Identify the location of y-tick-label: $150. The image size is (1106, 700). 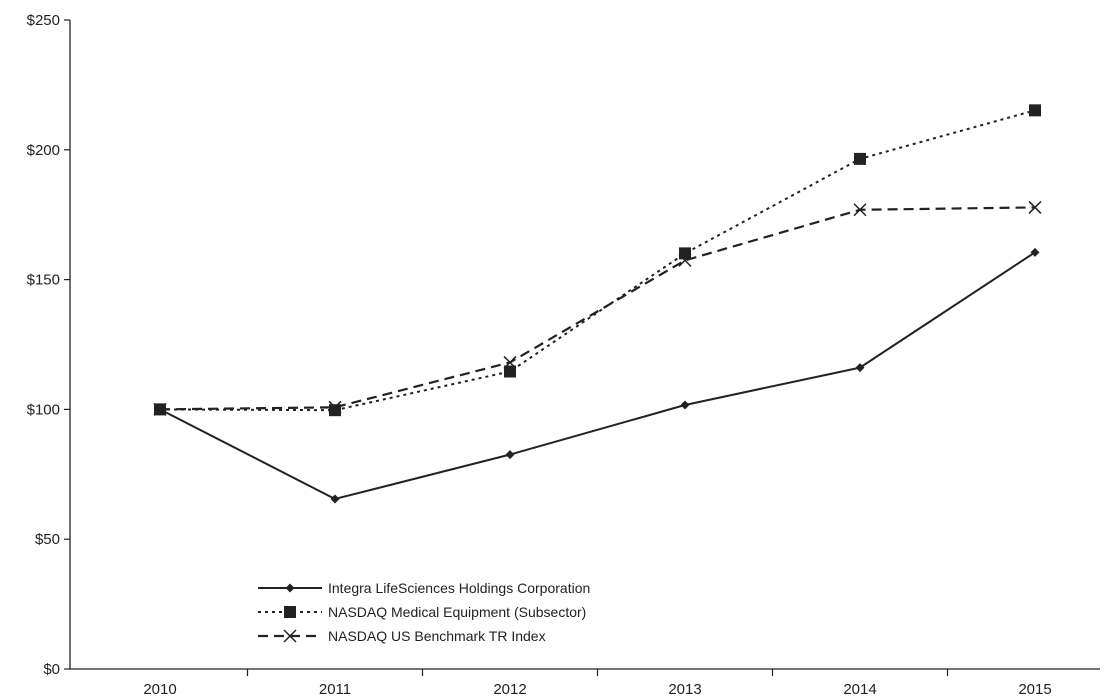
(43, 280).